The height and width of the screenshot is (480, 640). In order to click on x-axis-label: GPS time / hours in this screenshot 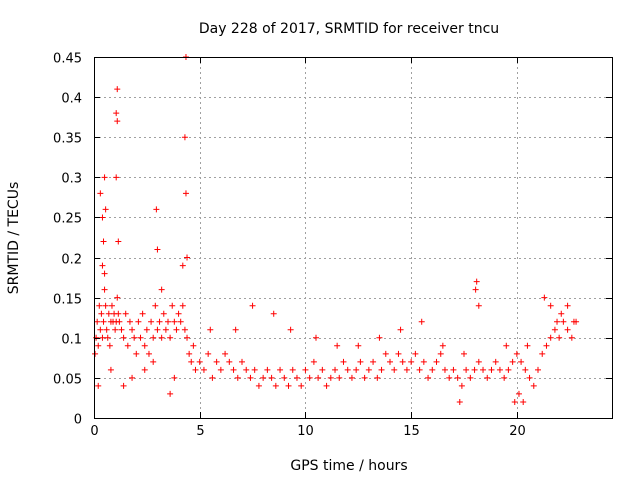, I will do `click(348, 466)`.